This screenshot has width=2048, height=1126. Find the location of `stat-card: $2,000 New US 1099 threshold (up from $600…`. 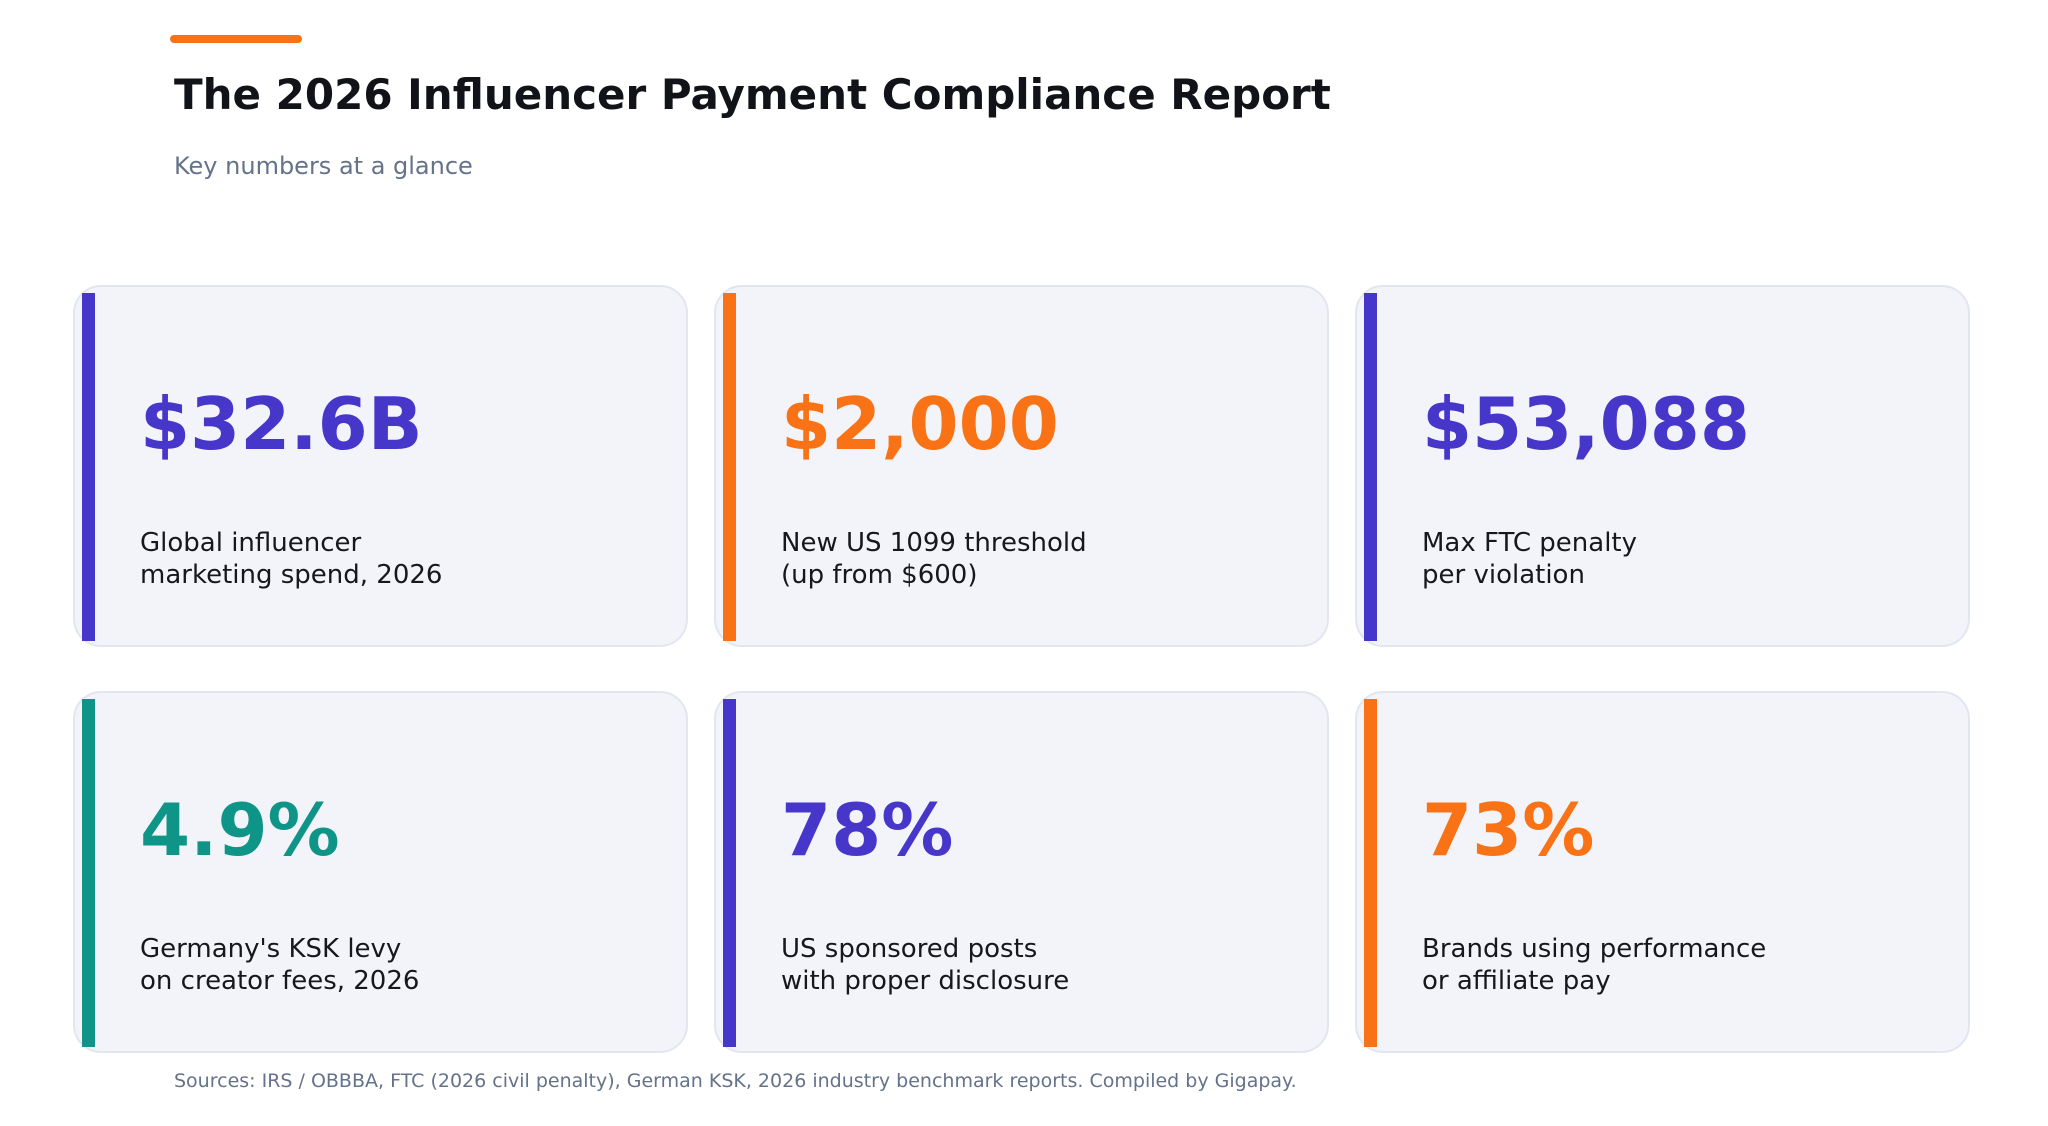

stat-card: $2,000 New US 1099 threshold (up from $600… is located at coordinates (1021, 466).